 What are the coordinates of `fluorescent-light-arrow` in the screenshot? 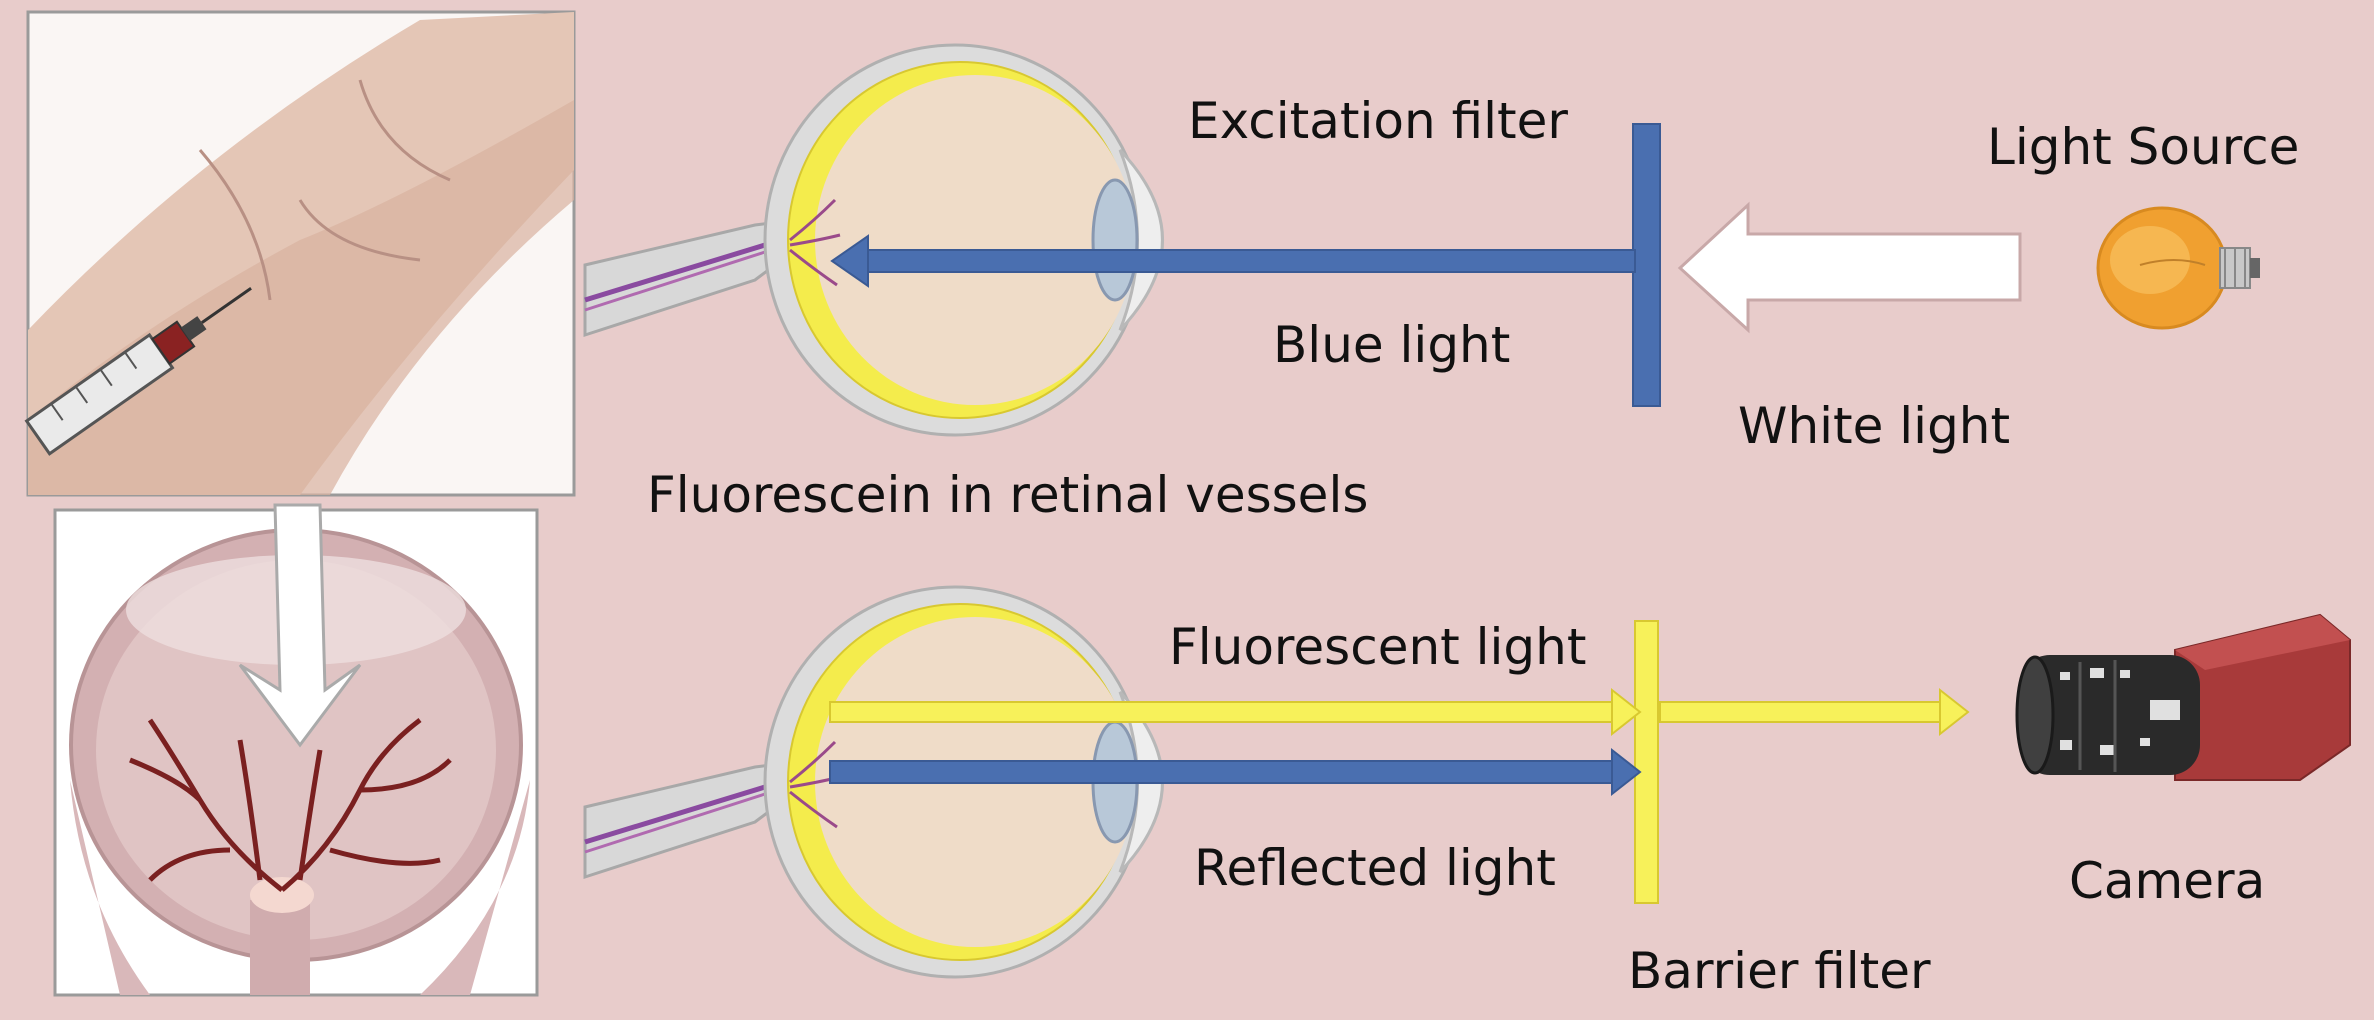 It's located at (1235, 712).